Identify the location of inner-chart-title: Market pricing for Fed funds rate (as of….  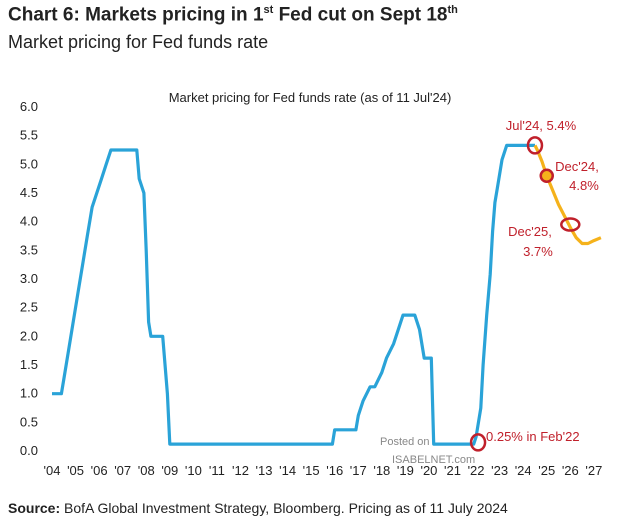
(310, 97).